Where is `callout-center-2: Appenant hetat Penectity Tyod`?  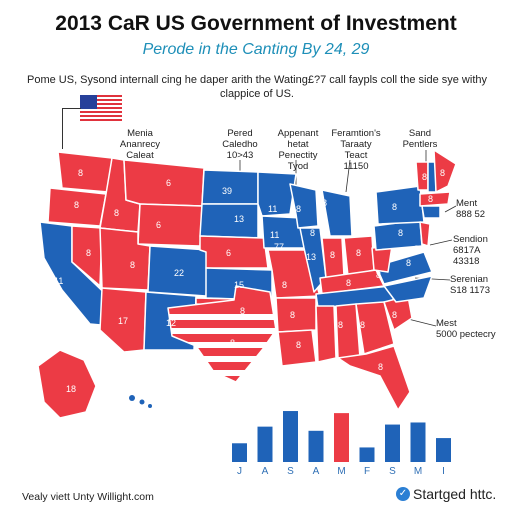
callout-center-2: Appenant hetat Penectity Tyod is located at coordinates (298, 150).